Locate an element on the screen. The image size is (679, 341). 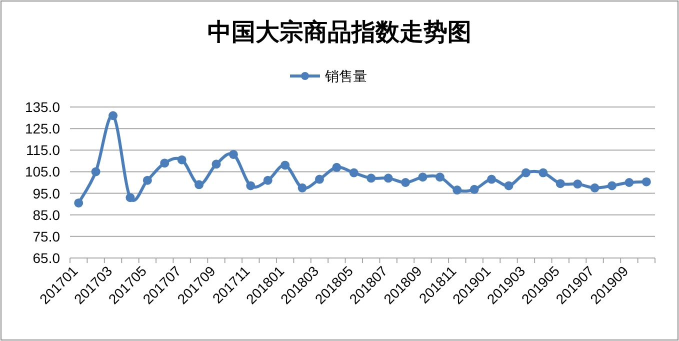
chart-title: 中国大宗商品指数走势图 is located at coordinates (340, 31).